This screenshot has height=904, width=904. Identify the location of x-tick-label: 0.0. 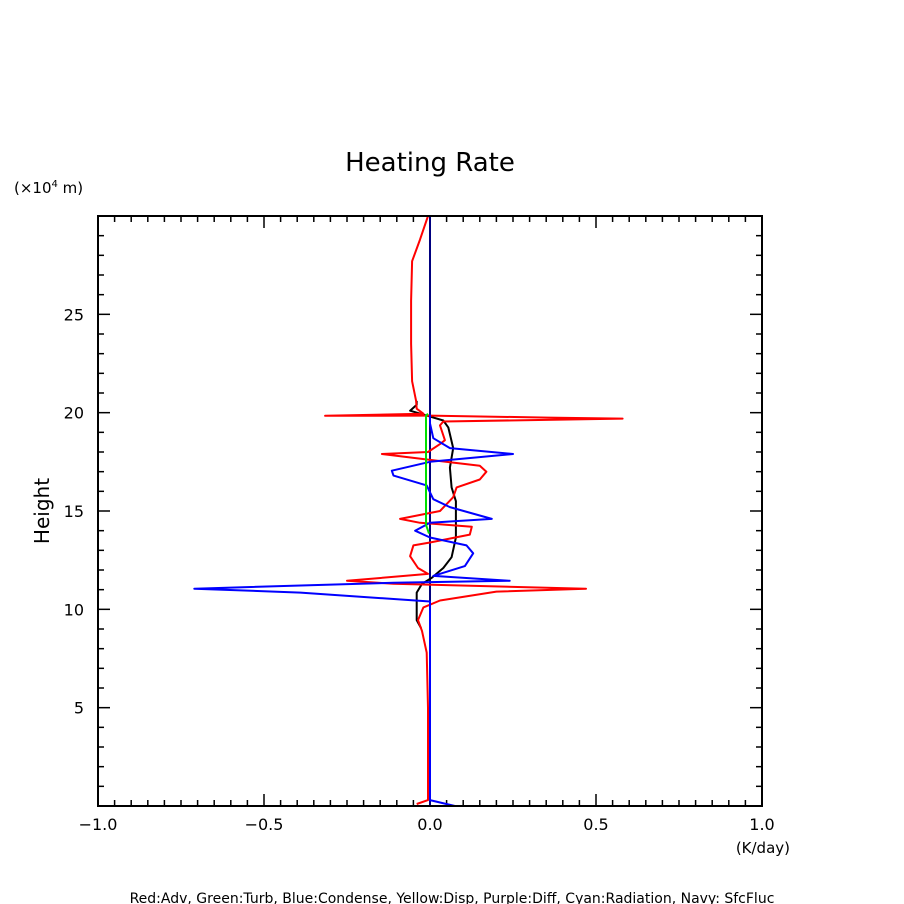
(429, 824).